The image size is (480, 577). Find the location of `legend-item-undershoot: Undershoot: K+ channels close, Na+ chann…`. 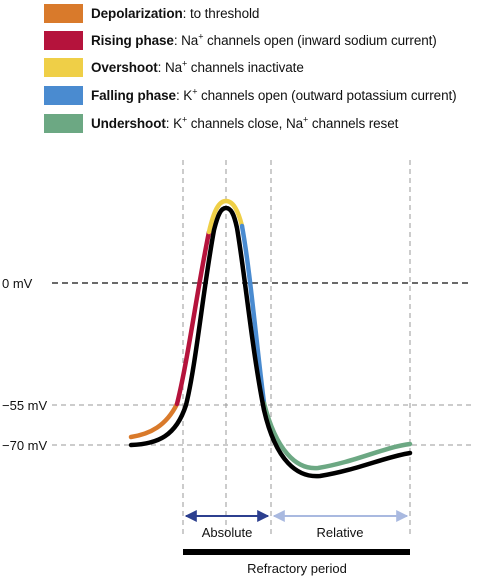

legend-item-undershoot: Undershoot: K+ channels close, Na+ chann… is located at coordinates (221, 123).